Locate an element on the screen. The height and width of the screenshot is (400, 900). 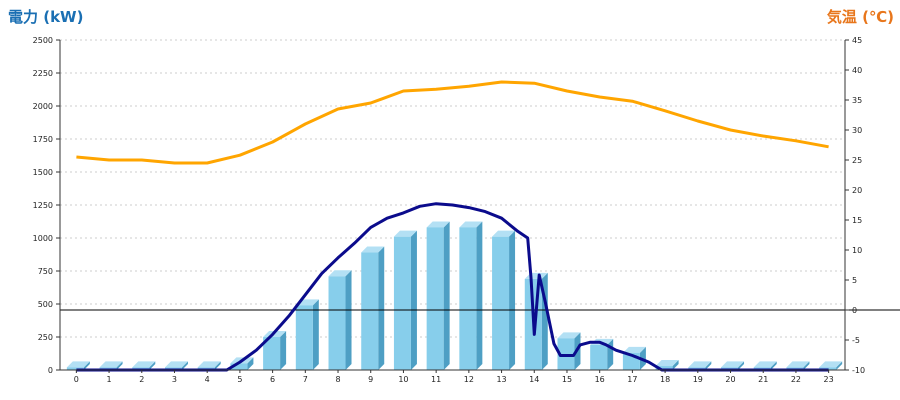
right-tick-label: -10 is located at coordinates (858, 370).